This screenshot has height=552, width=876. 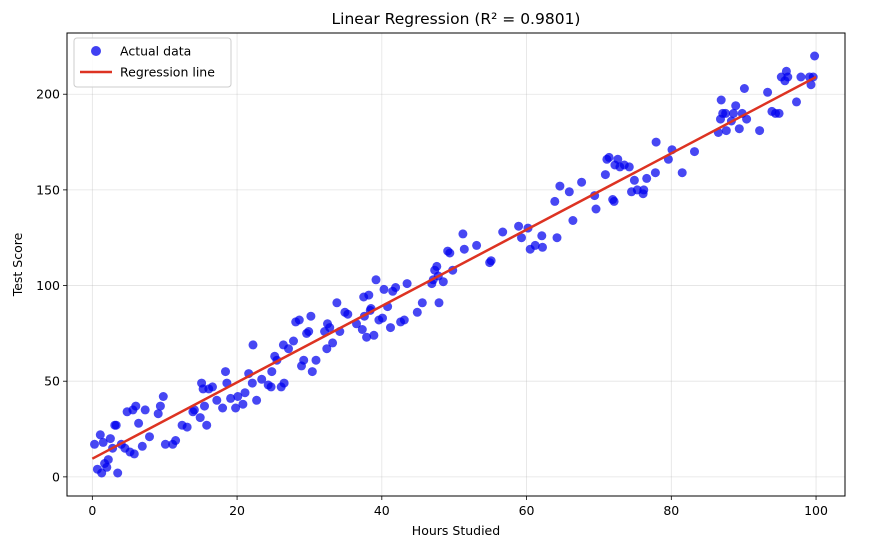 I want to click on x-tick-label: 60, so click(x=527, y=510).